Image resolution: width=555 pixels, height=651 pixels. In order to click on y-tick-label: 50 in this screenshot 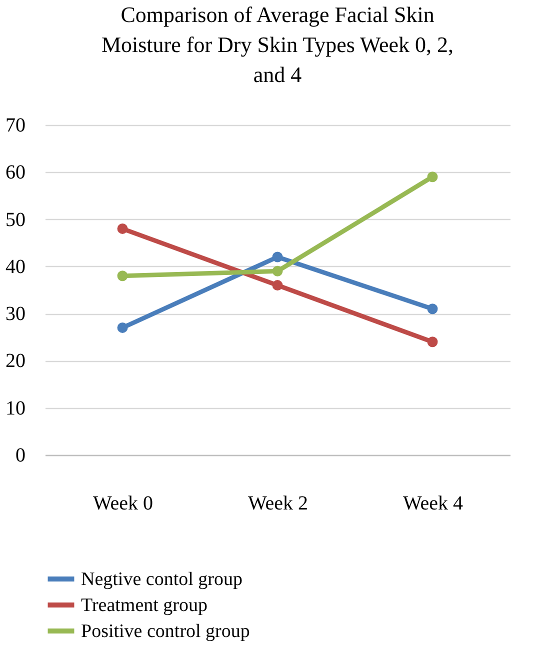, I will do `click(16, 219)`.